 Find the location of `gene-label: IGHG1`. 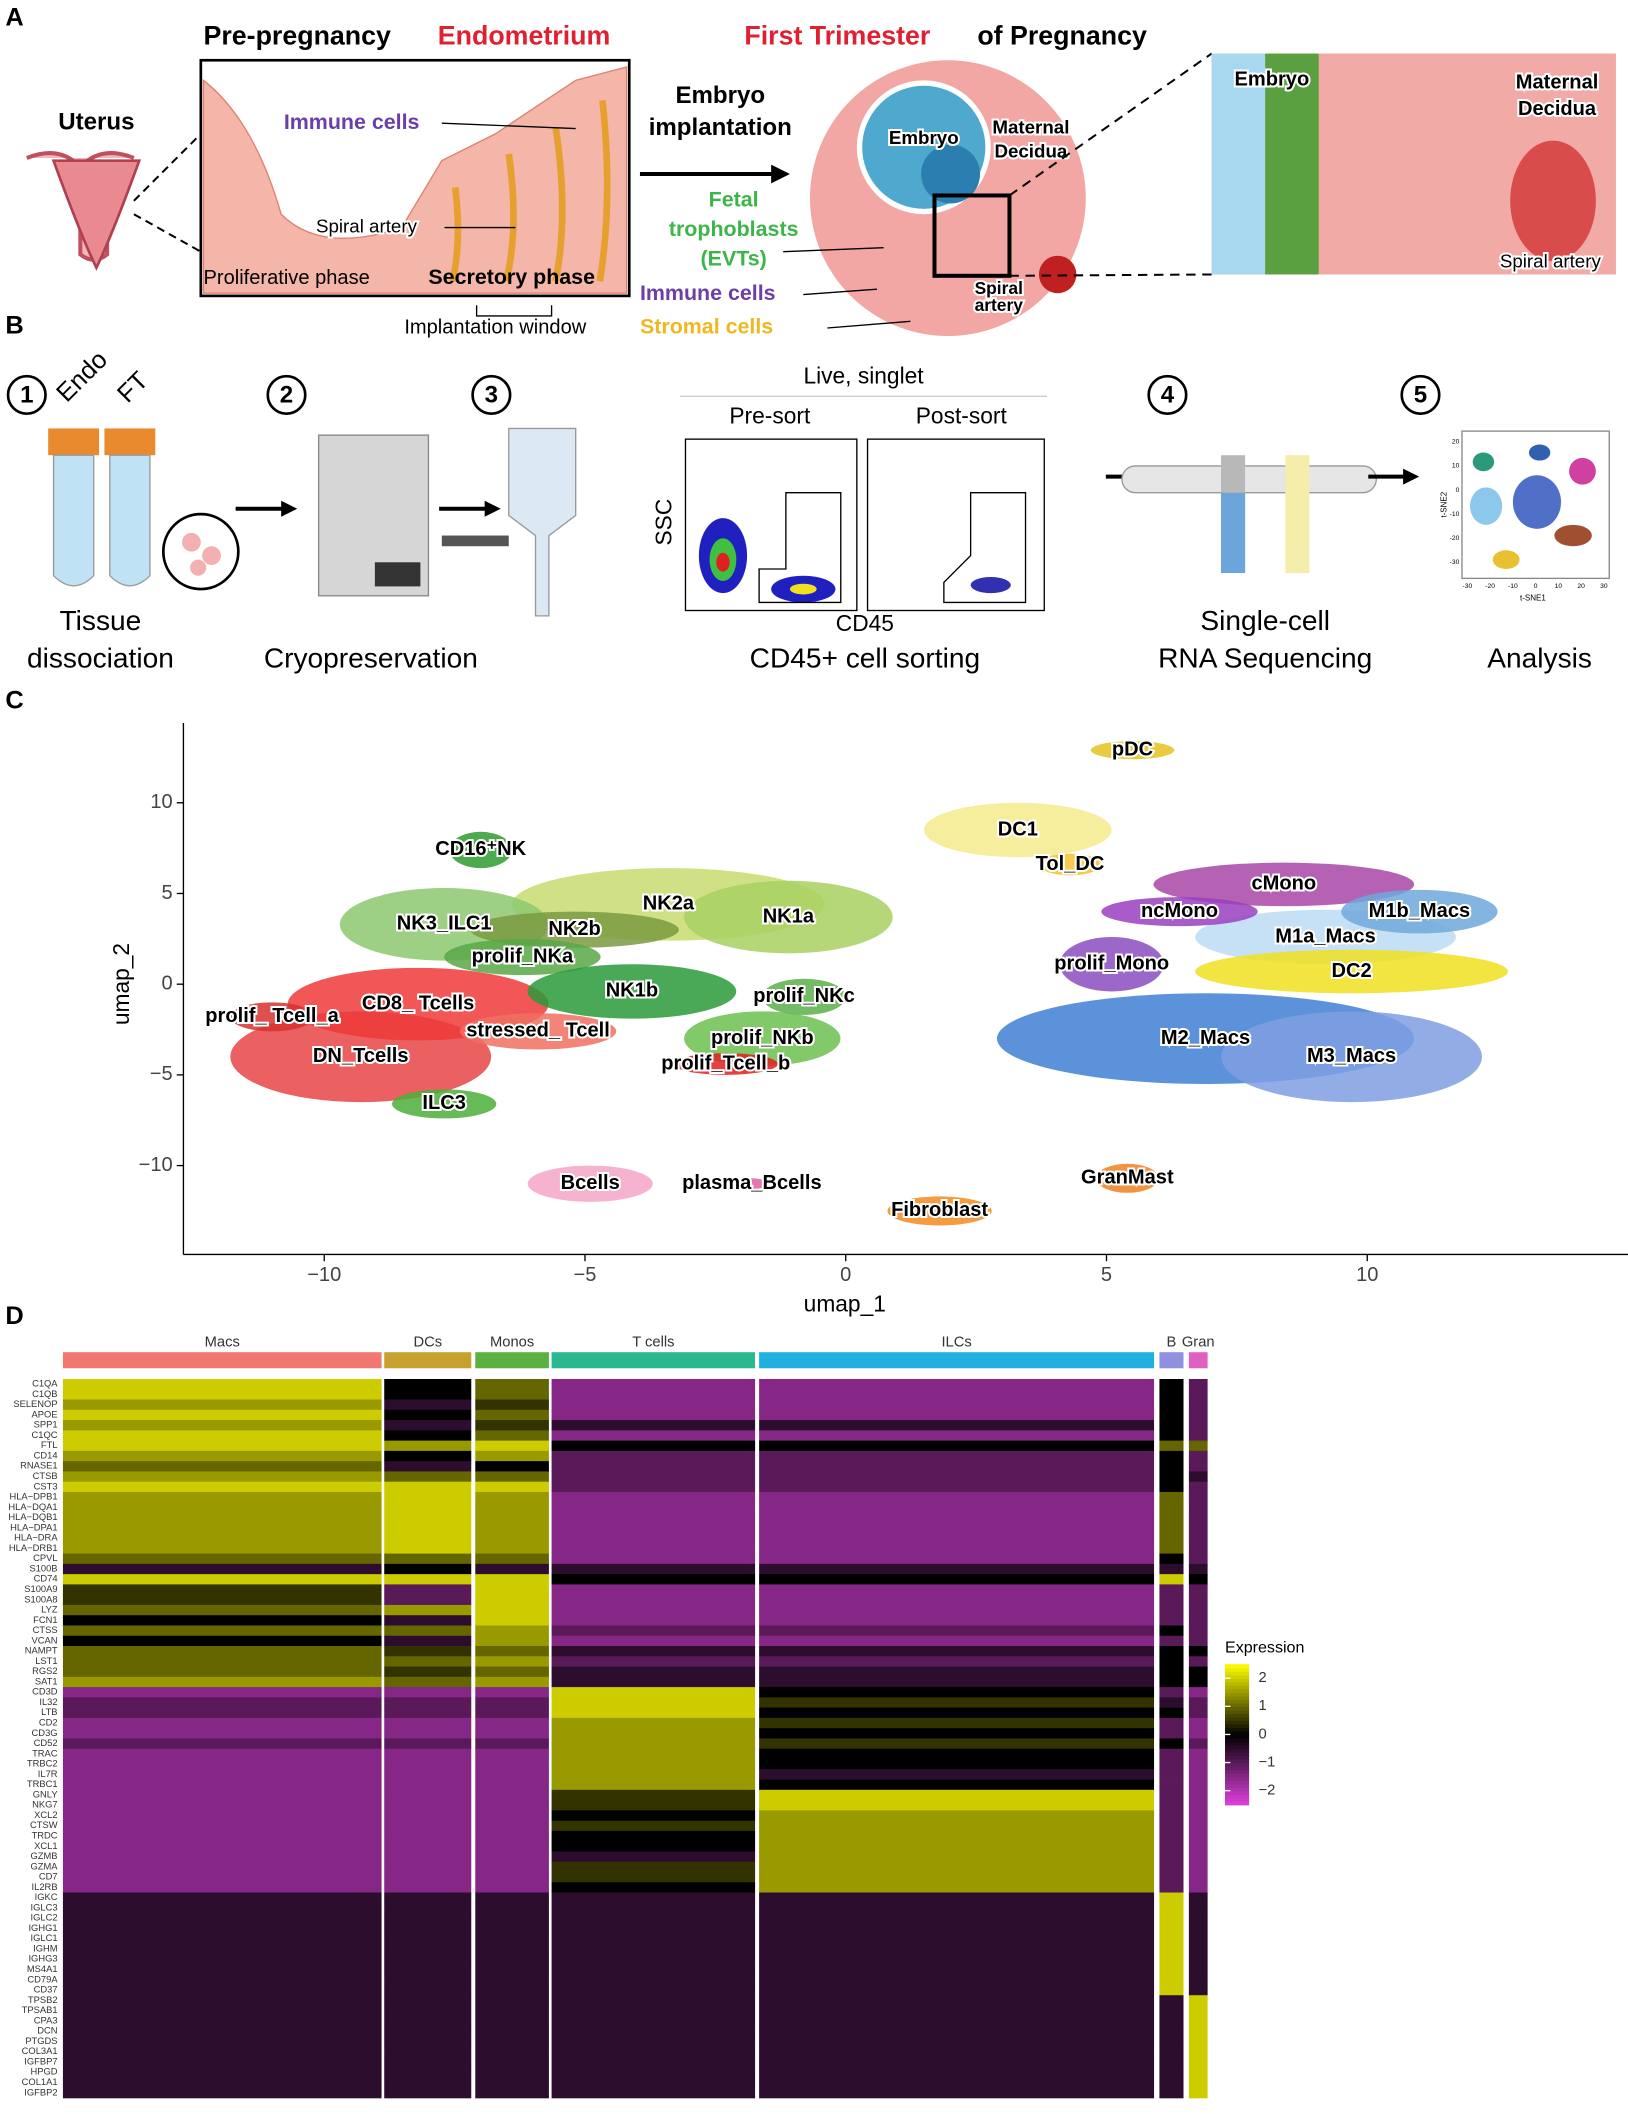

gene-label: IGHG1 is located at coordinates (42, 1928).